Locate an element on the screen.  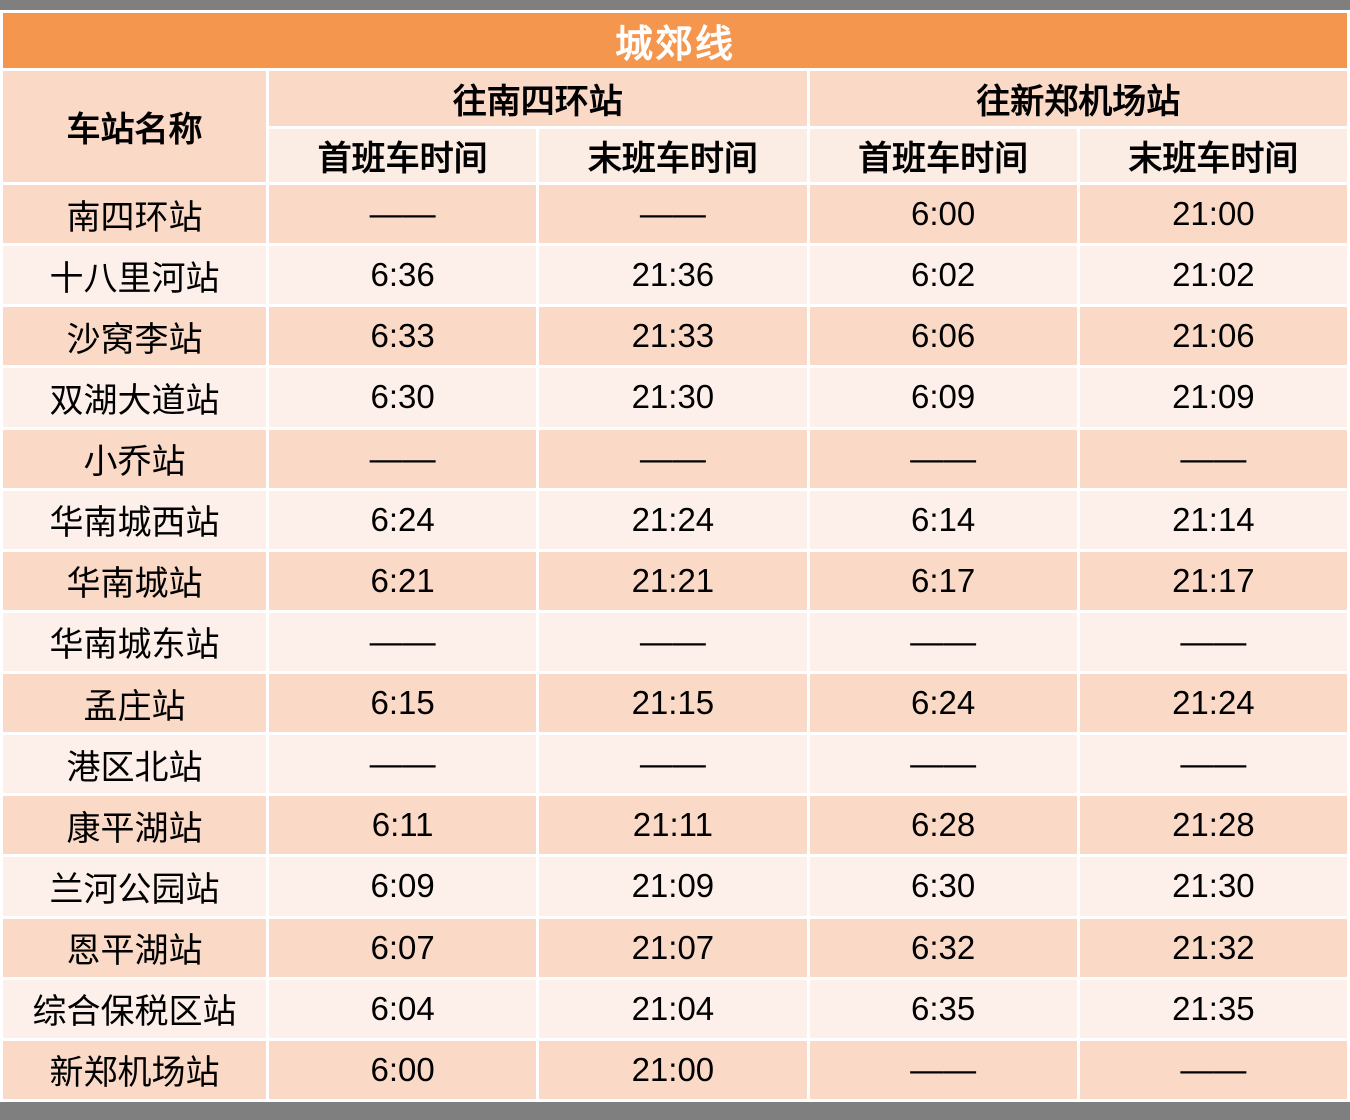
station-name-cell: 华南城站 is located at coordinates (134, 580).